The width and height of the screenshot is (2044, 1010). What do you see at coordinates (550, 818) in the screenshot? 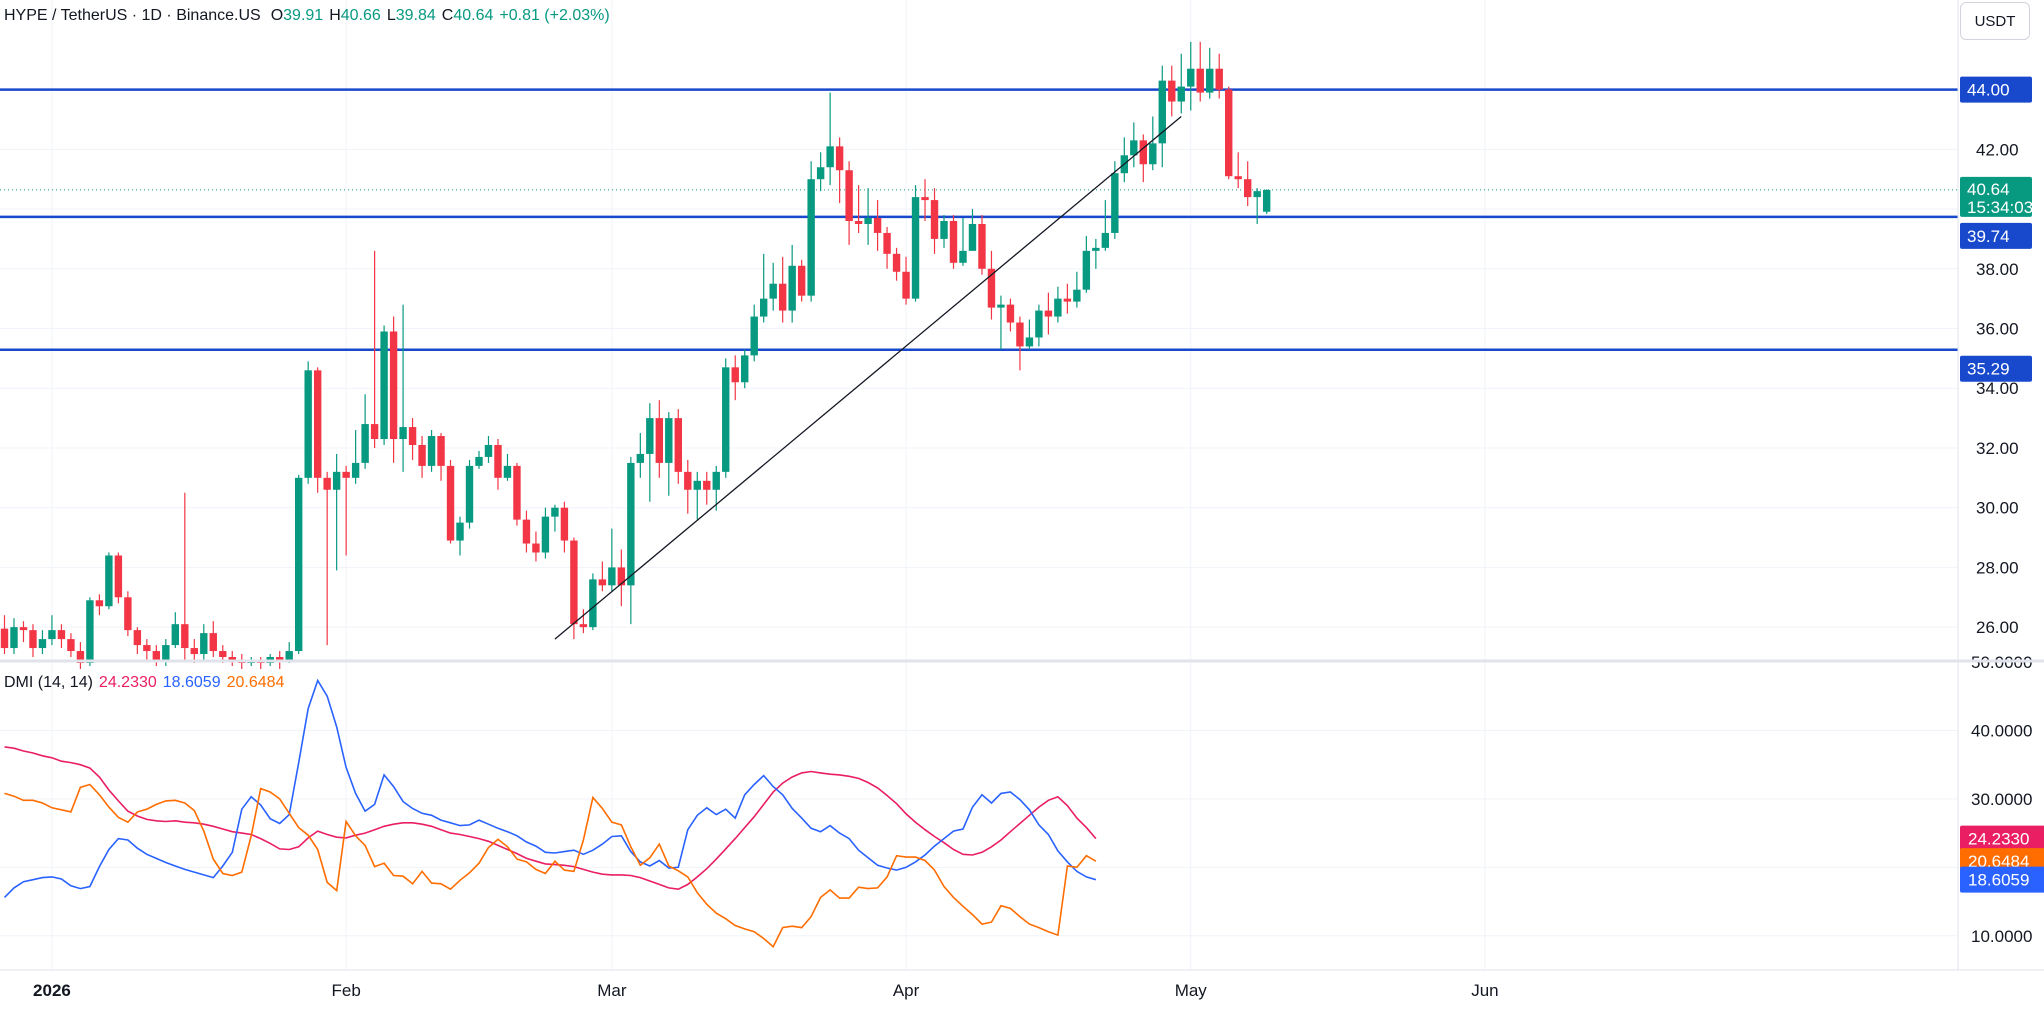
I see `dmi-series-adx` at bounding box center [550, 818].